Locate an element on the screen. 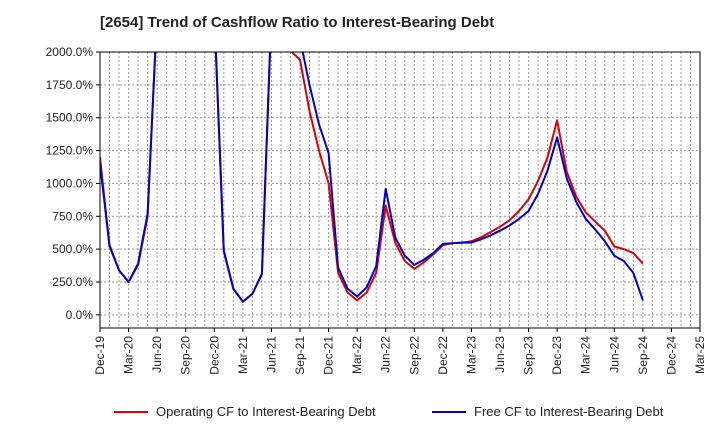  x-tick-label: Mar-24 is located at coordinates (586, 355).